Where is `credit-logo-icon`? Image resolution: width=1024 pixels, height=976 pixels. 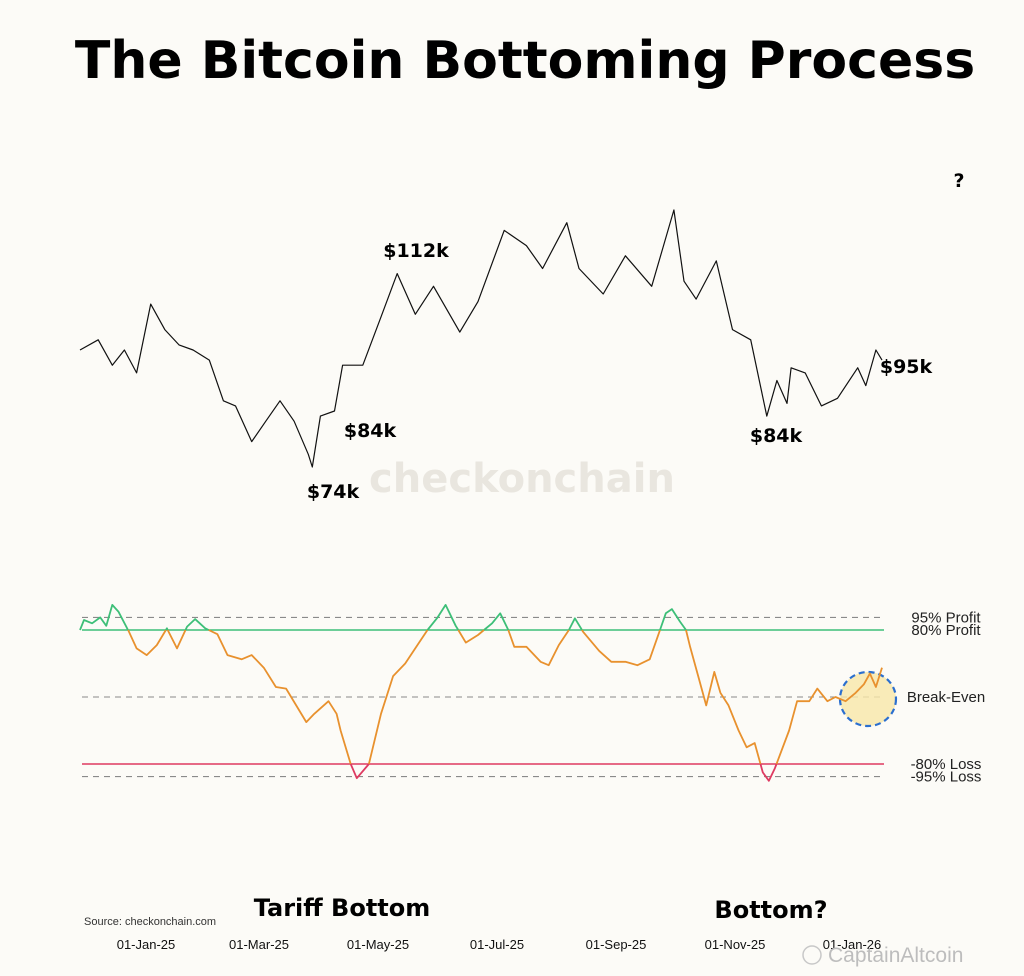 credit-logo-icon is located at coordinates (812, 955).